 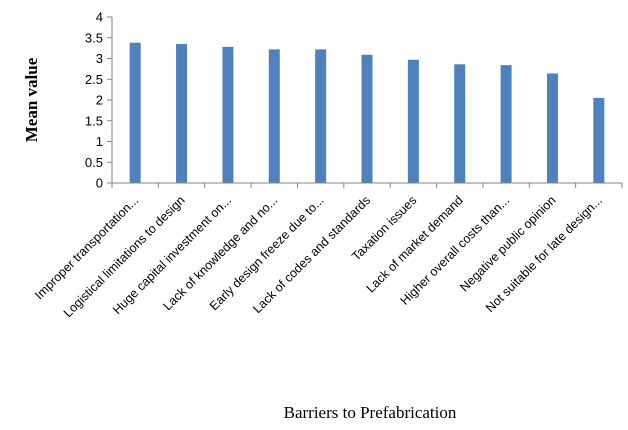 I want to click on y-tick-label: 2.5, so click(x=94, y=79).